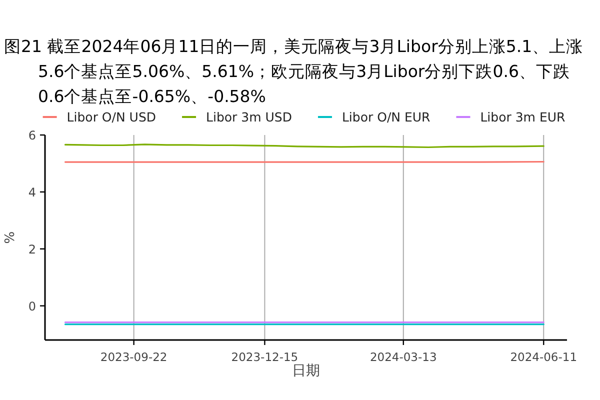  Describe the element at coordinates (10, 237) in the screenshot. I see `y-axis-title: %` at that location.